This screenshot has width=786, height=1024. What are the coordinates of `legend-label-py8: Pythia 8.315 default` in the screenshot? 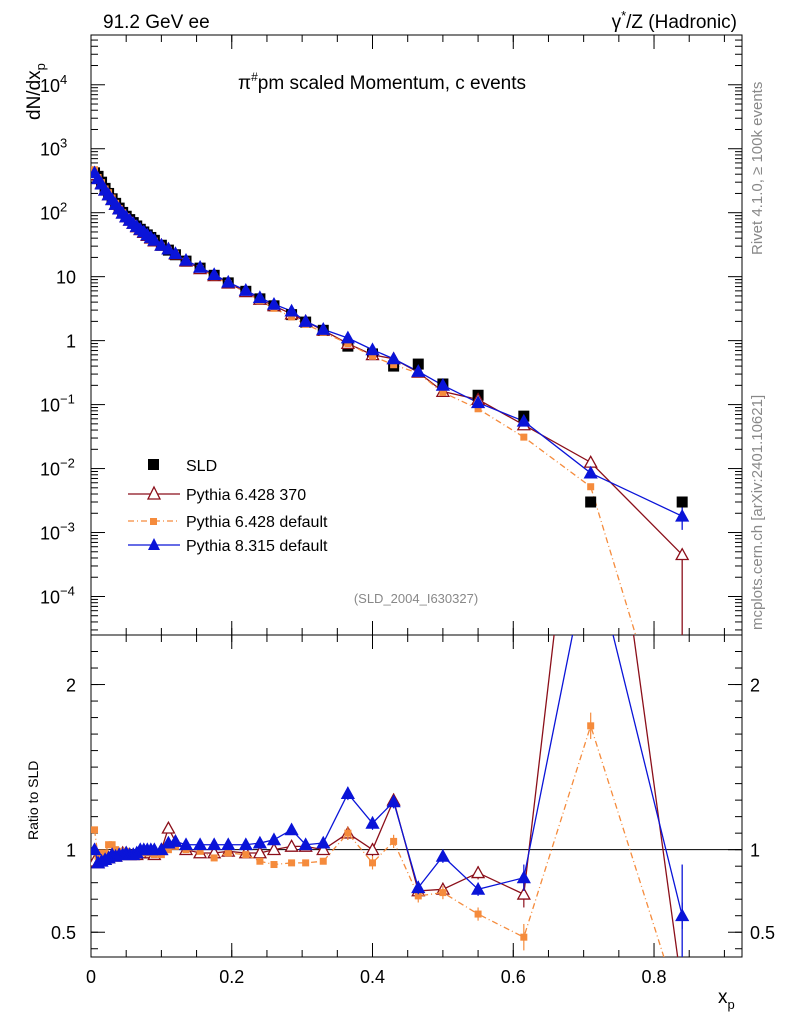 It's located at (257, 546).